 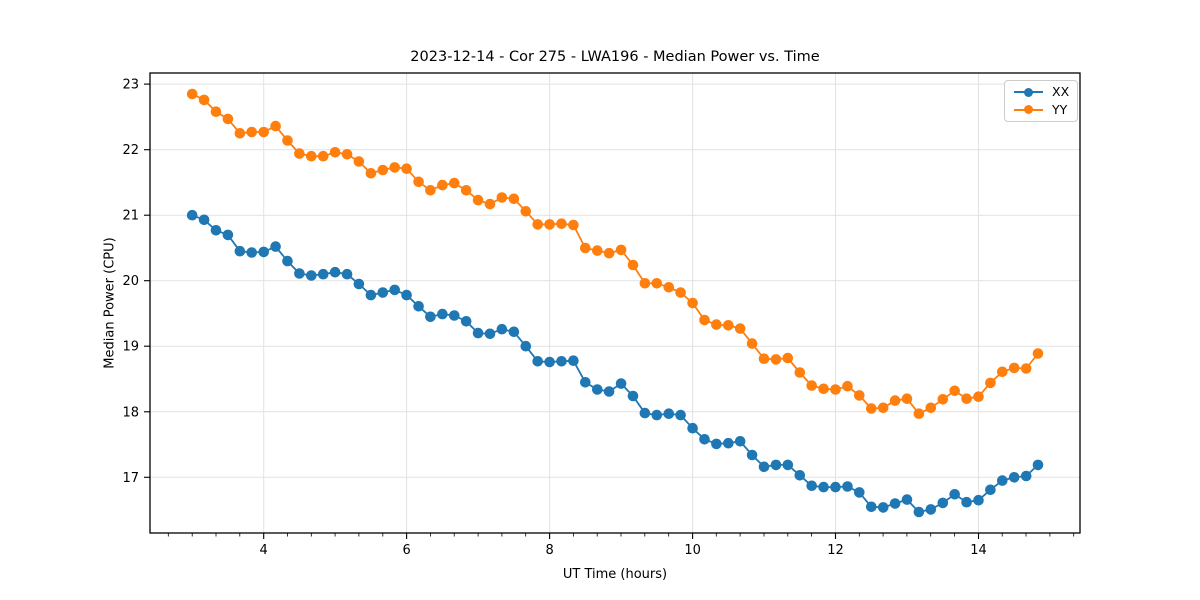 I want to click on x-tick-label: 12, so click(x=835, y=550).